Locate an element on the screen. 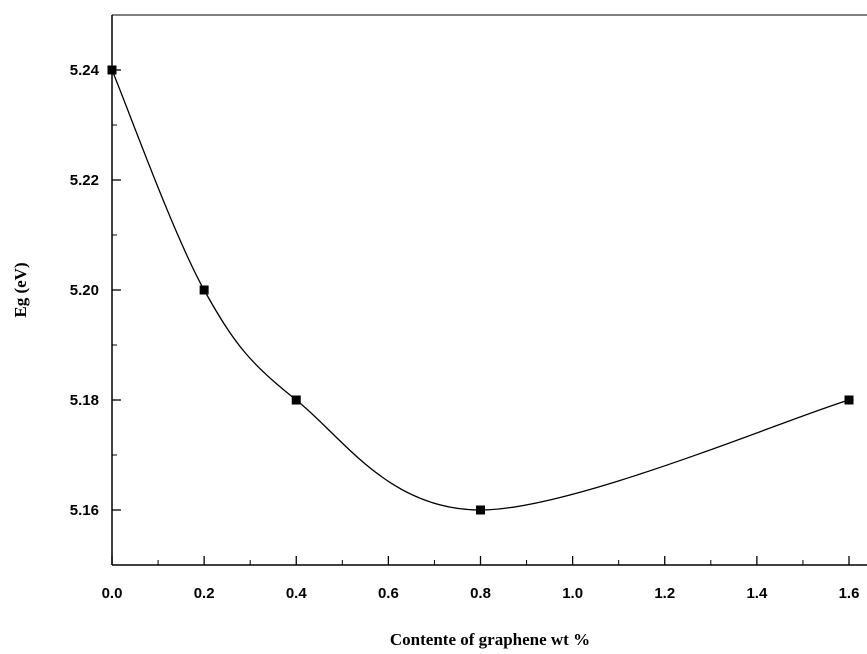 Image resolution: width=867 pixels, height=654 pixels. y-tick-label: 5.22 is located at coordinates (84, 180).